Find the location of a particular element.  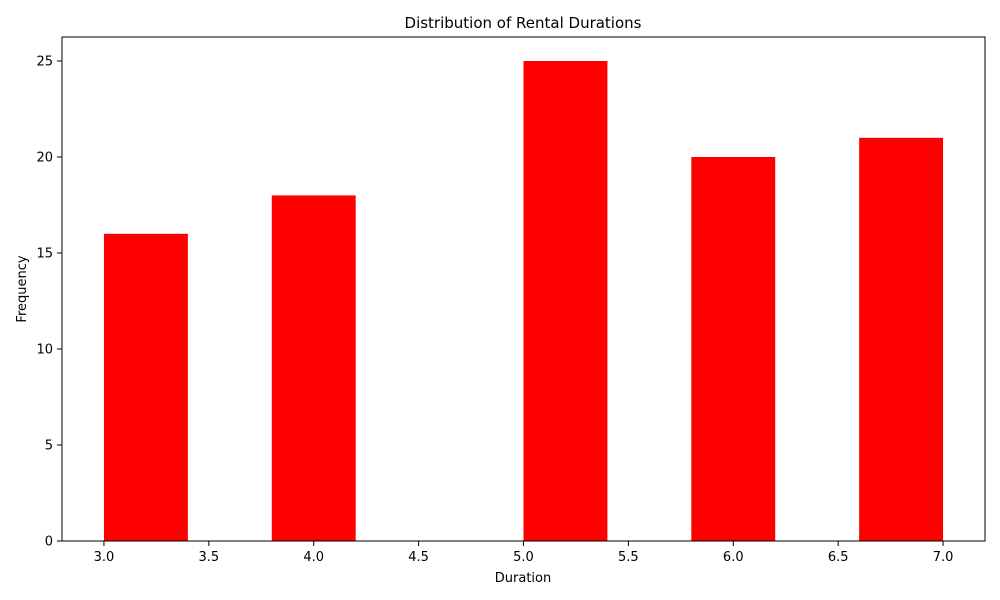

y-tick-label: 25 is located at coordinates (44, 62).